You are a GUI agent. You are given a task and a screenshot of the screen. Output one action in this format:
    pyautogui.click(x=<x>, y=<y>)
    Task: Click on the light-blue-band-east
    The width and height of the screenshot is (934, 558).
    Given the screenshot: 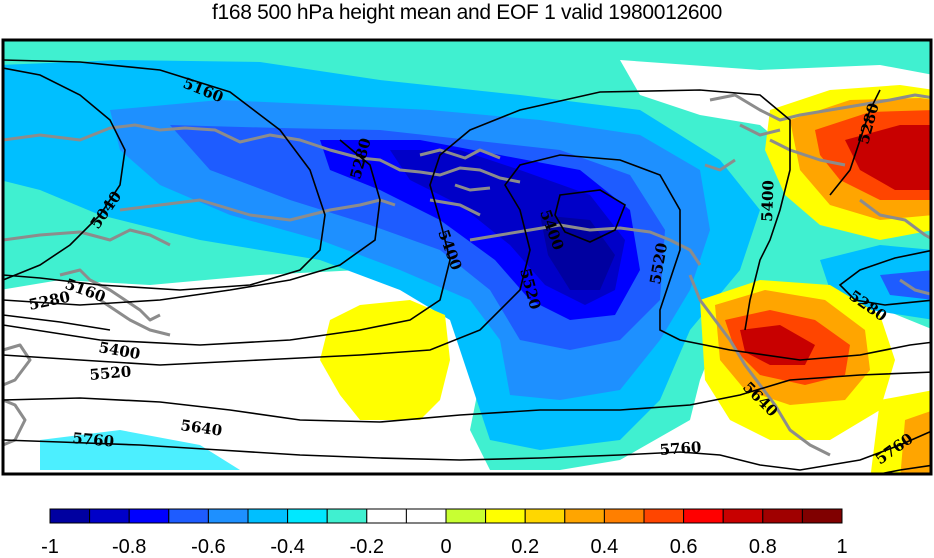 What is the action you would take?
    pyautogui.click(x=875, y=282)
    